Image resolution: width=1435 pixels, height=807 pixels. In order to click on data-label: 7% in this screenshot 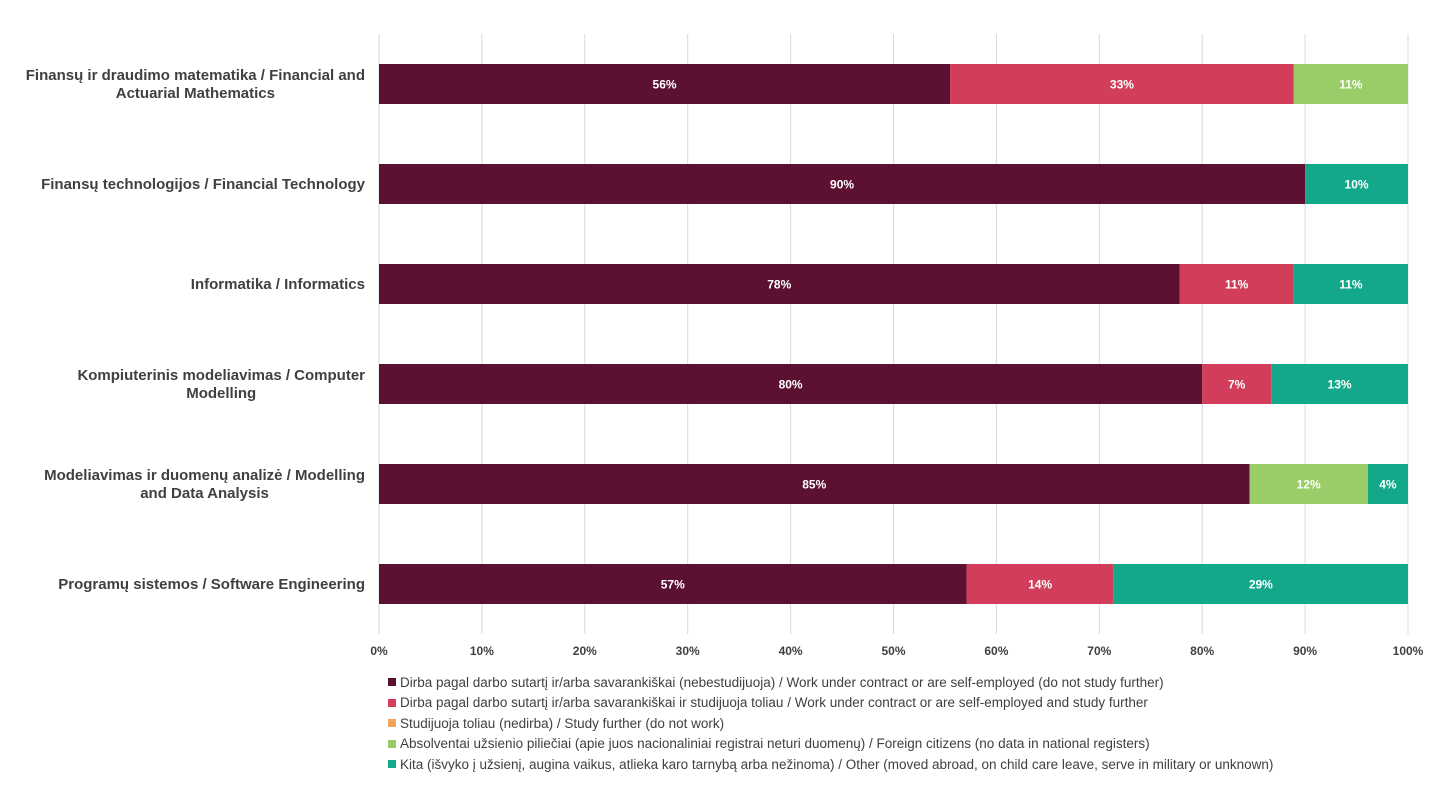, I will do `click(1237, 385)`.